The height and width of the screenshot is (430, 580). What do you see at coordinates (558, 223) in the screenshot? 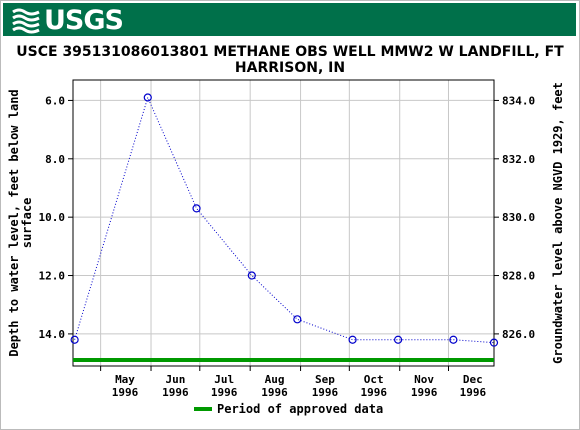
I see `y2-axis-label: Groundwater level above NGVD 1929, feet` at bounding box center [558, 223].